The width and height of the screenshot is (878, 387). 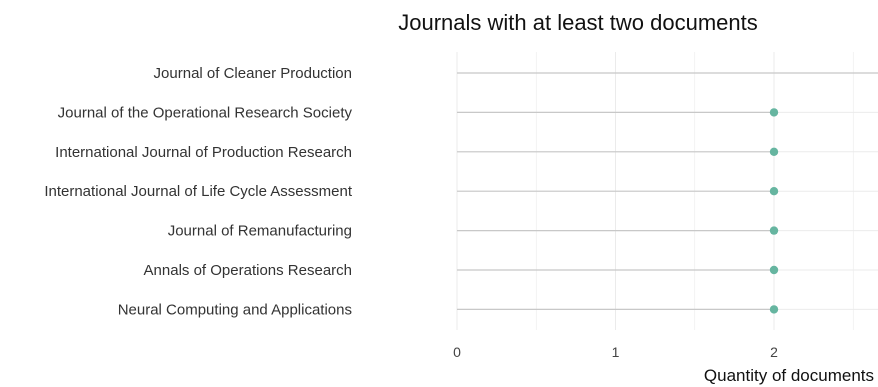 What do you see at coordinates (248, 270) in the screenshot?
I see `category-label: Annals of Operations Research` at bounding box center [248, 270].